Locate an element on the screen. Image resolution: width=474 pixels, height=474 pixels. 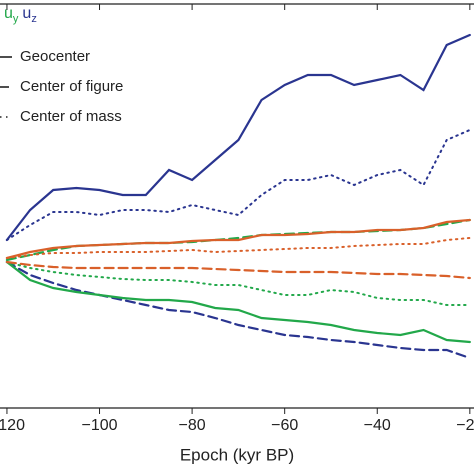
legend-subscript: y is located at coordinates (16, 19).